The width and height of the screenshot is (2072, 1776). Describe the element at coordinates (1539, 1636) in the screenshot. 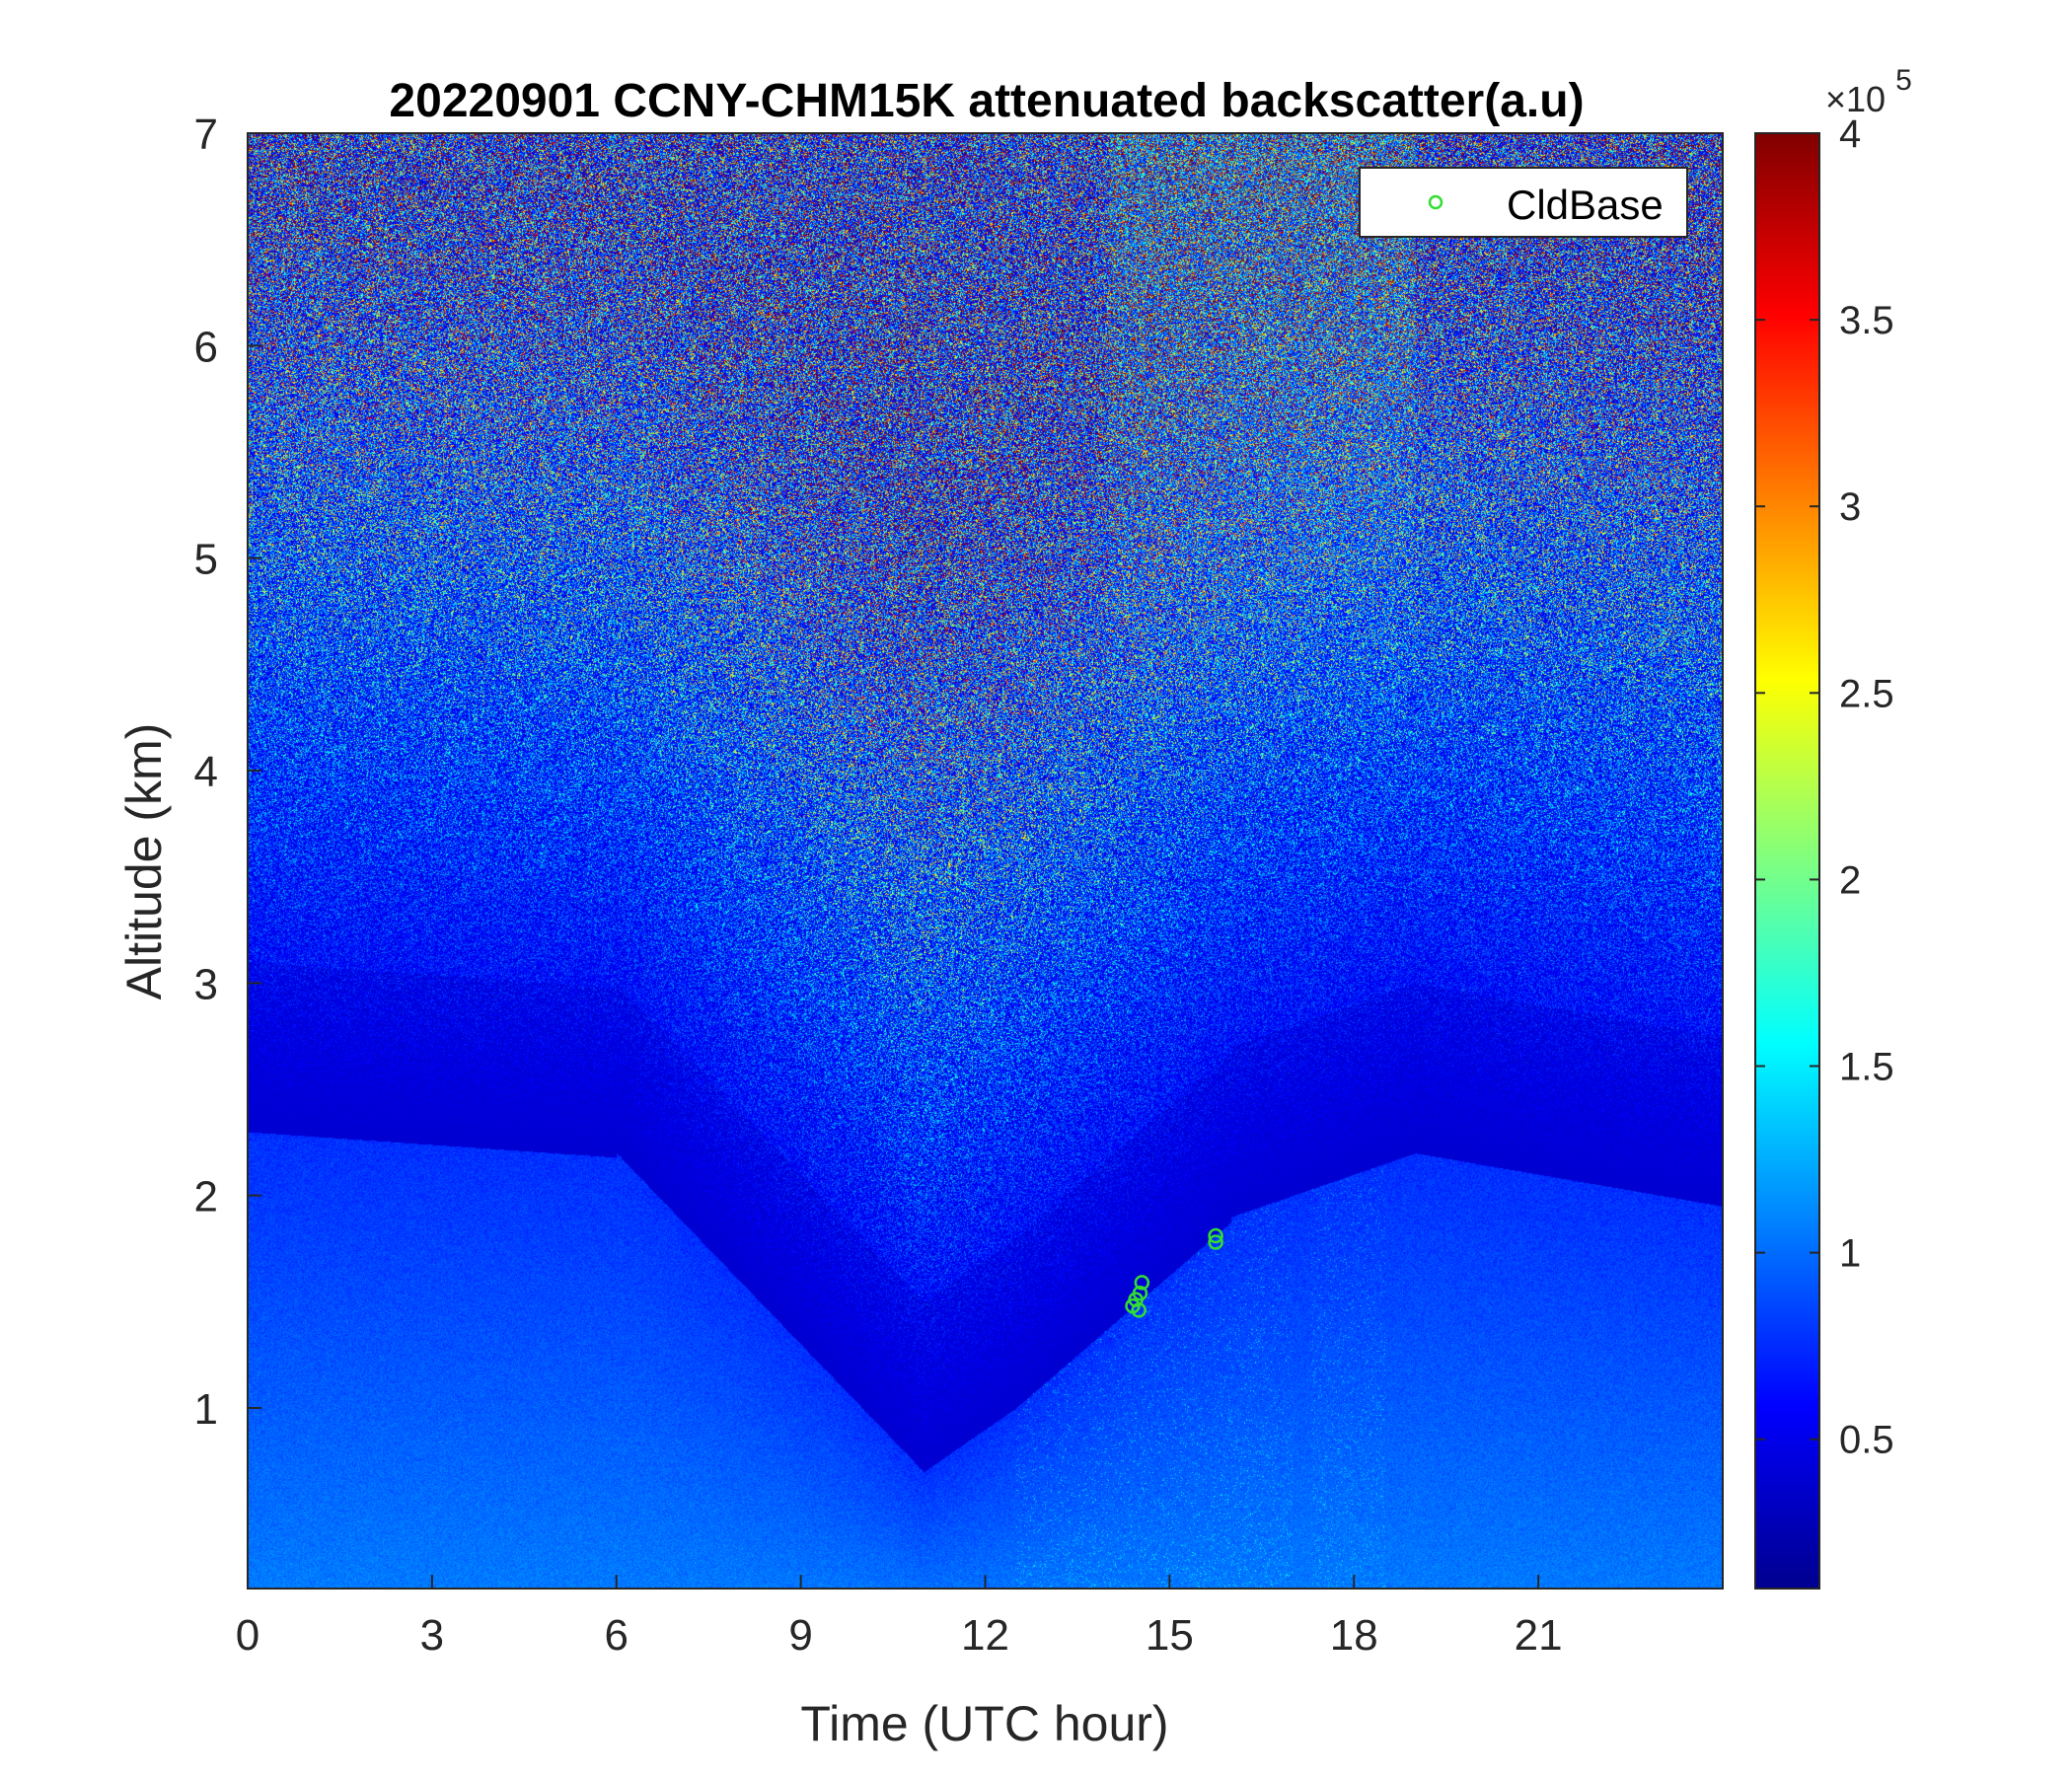

I see `x-tick-label: 21` at that location.